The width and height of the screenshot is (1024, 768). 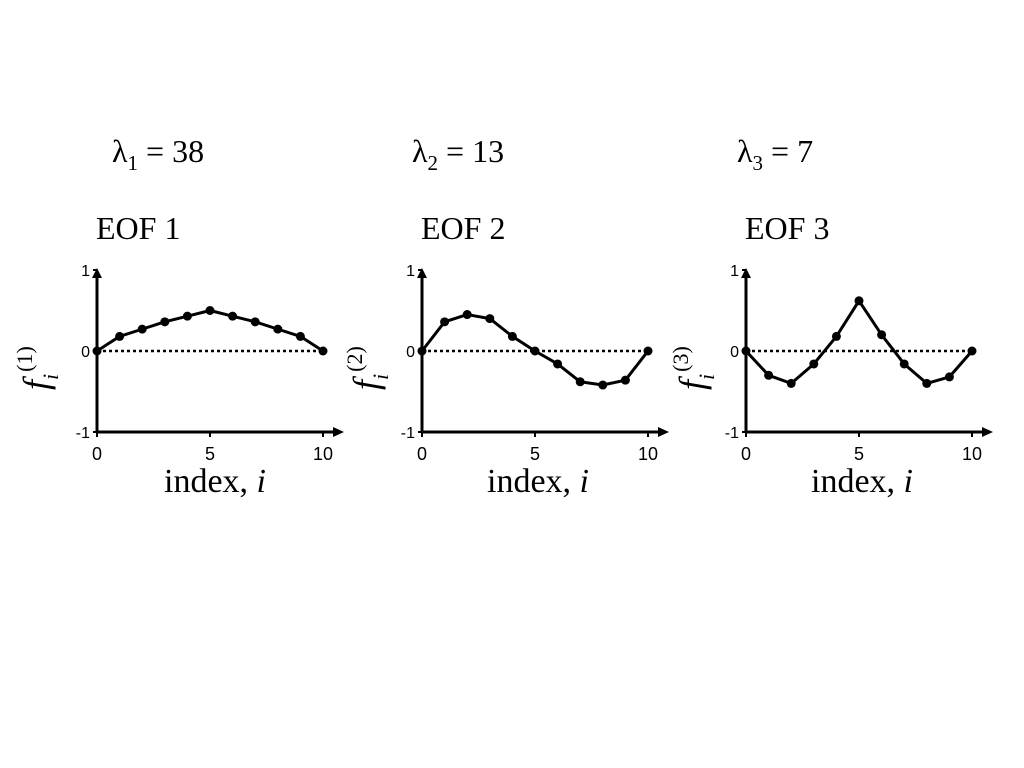 I want to click on y-axis-label: fi(1), so click(x=37, y=368).